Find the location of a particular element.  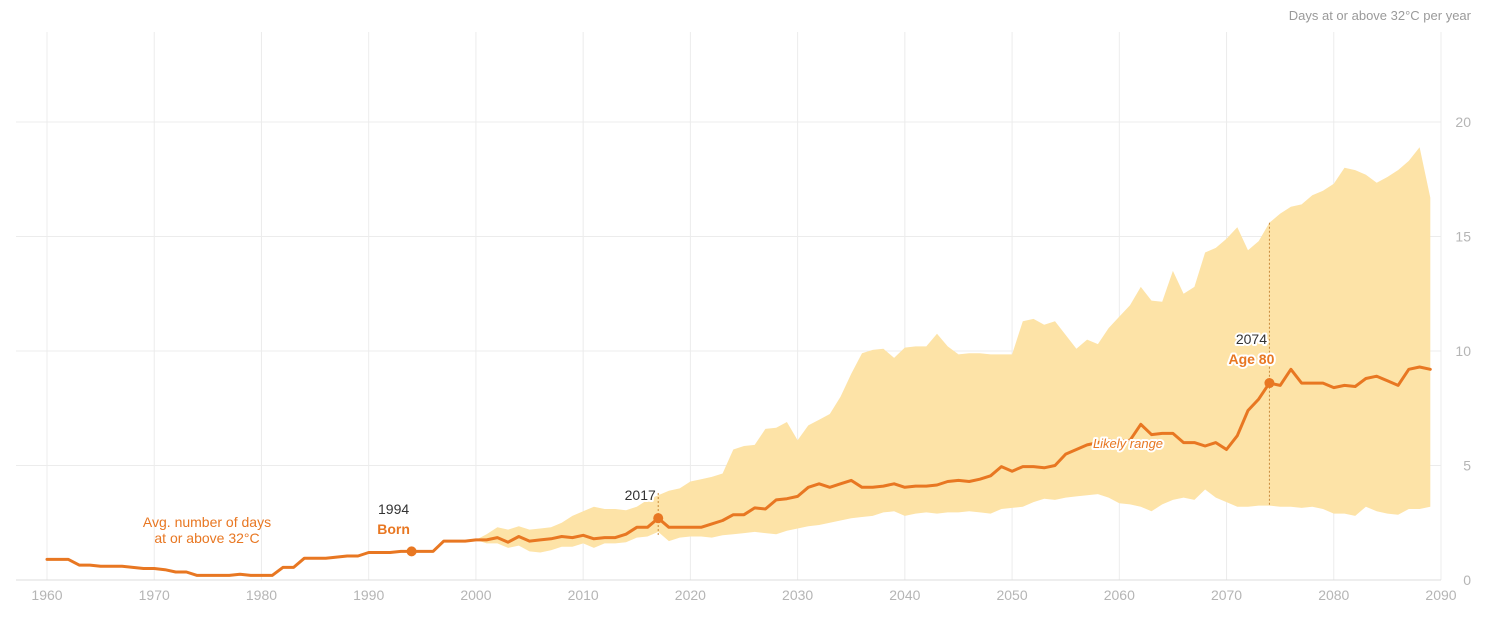

x-tick-label: 2030 is located at coordinates (797, 595).